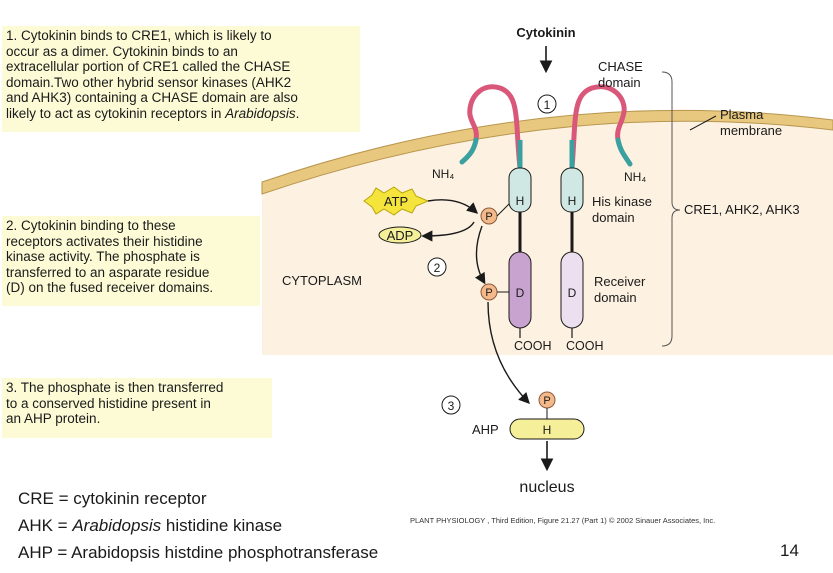  I want to click on receptors-label: CRE1, AHK2, AHK3, so click(742, 209).